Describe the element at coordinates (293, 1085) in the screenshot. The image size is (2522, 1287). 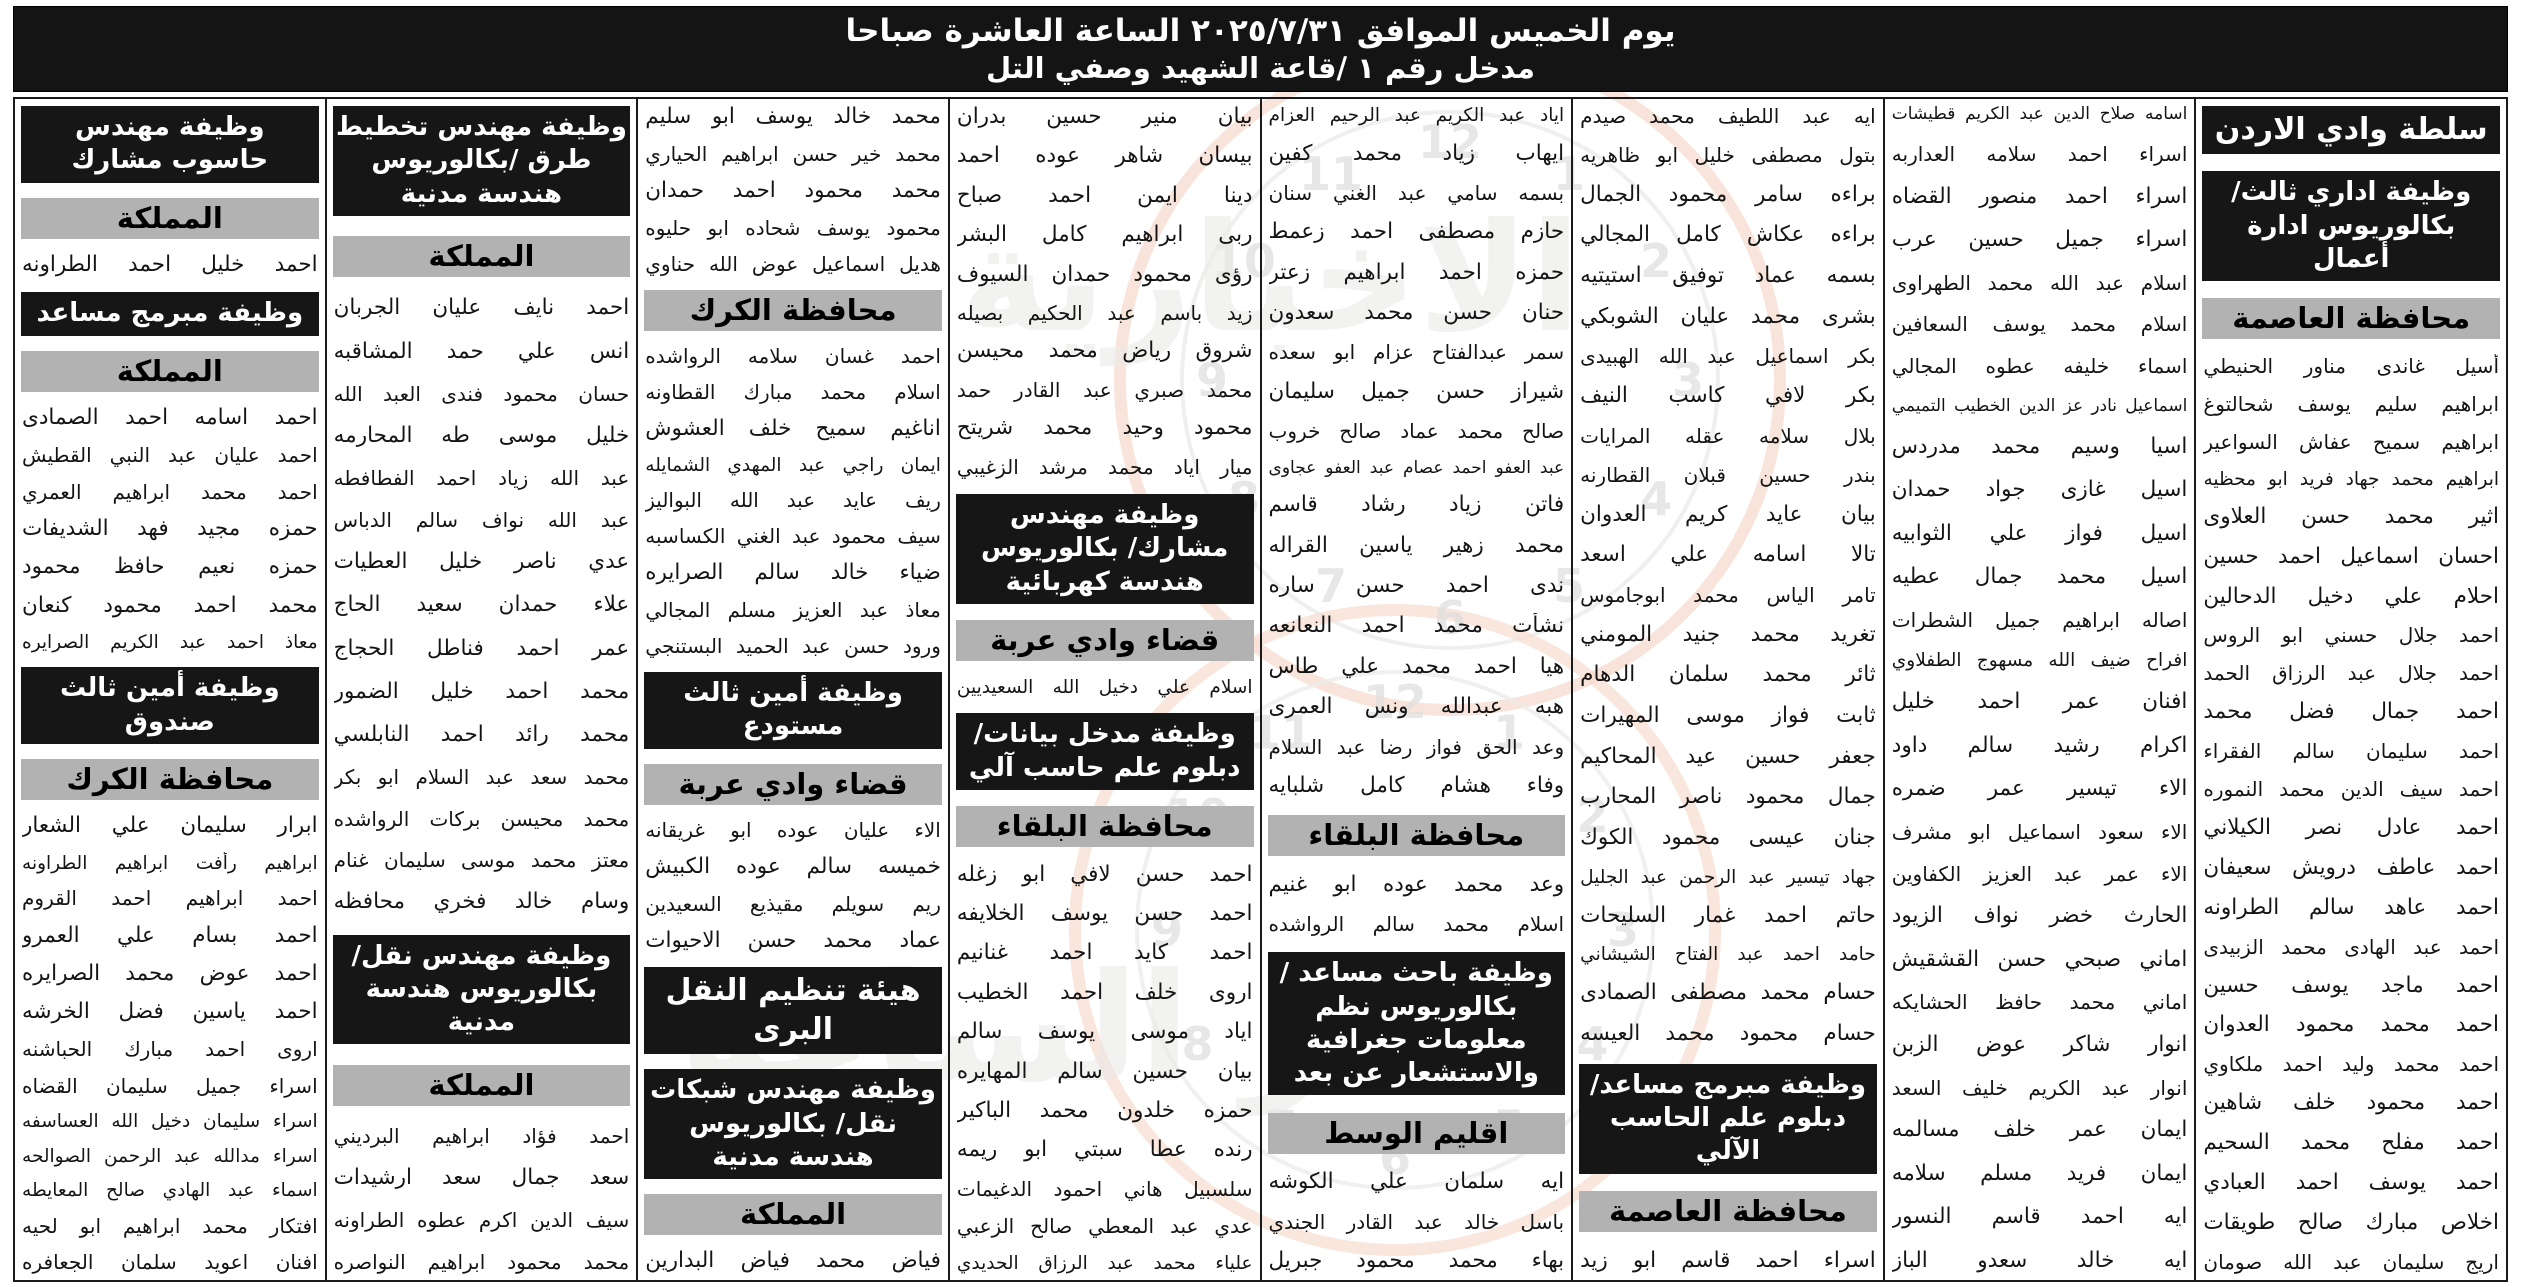
I see `name-word: اسراء` at that location.